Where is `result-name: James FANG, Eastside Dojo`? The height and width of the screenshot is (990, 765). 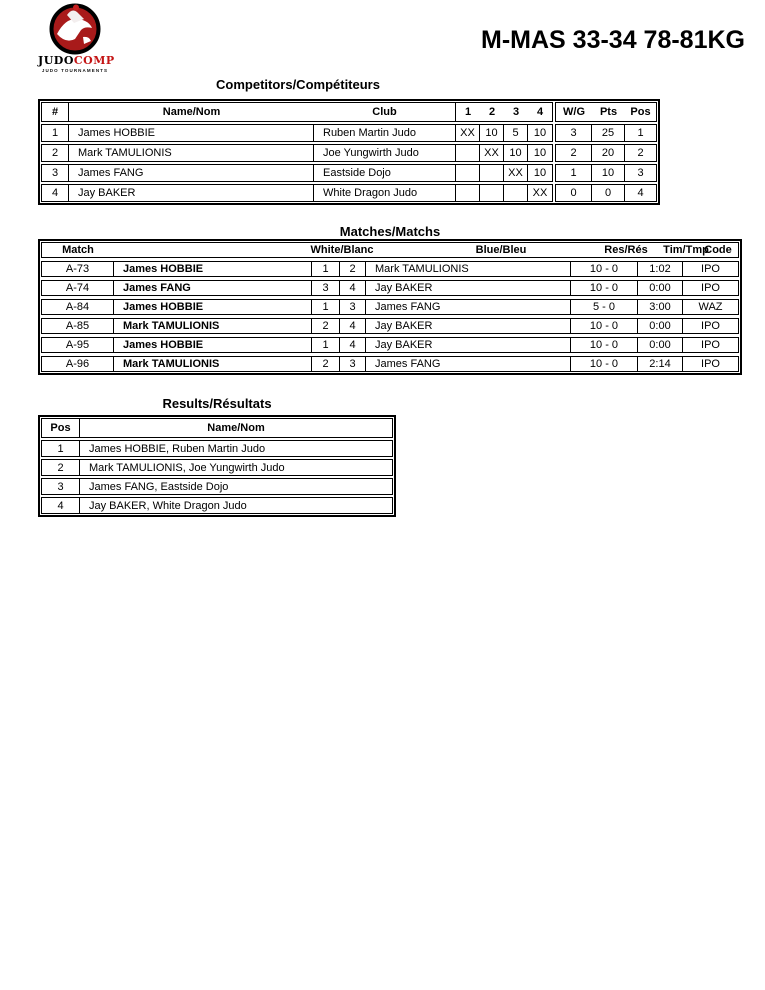 result-name: James FANG, Eastside Dojo is located at coordinates (159, 486).